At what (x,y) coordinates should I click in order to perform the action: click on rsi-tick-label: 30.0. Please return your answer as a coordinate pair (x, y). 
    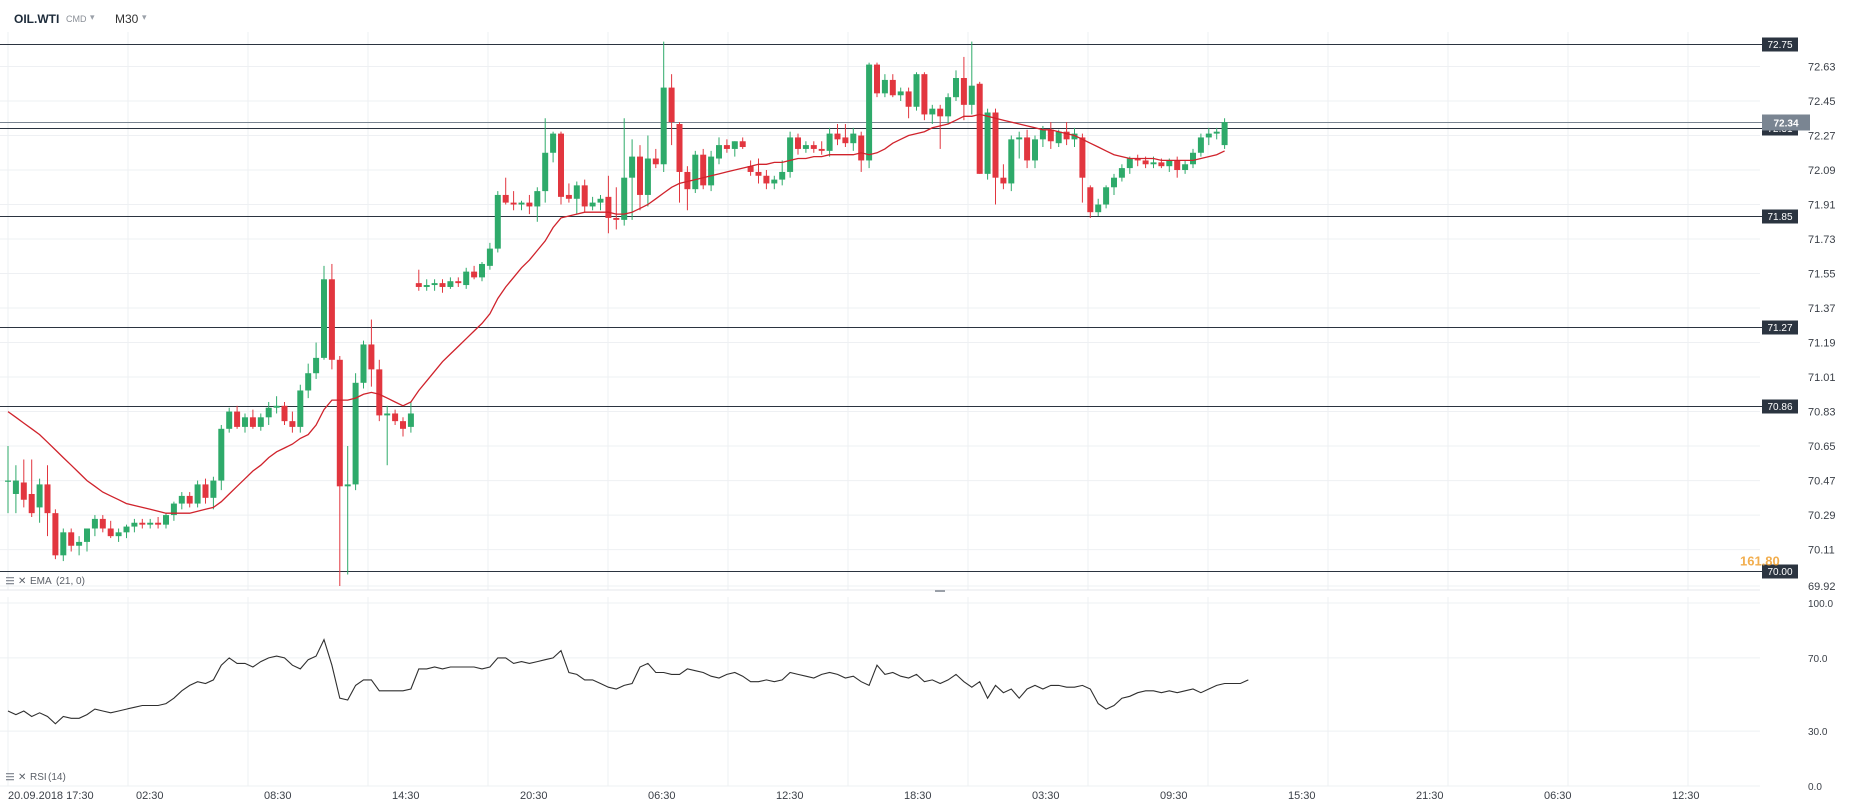
    Looking at the image, I should click on (1818, 732).